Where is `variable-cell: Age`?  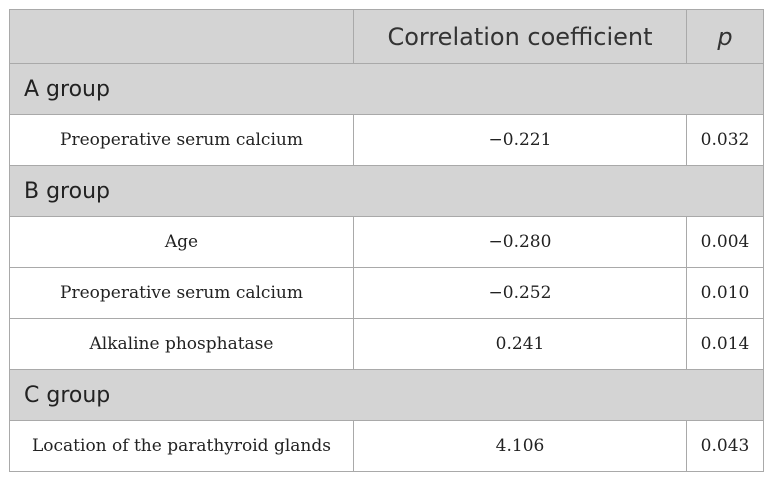 variable-cell: Age is located at coordinates (181, 242).